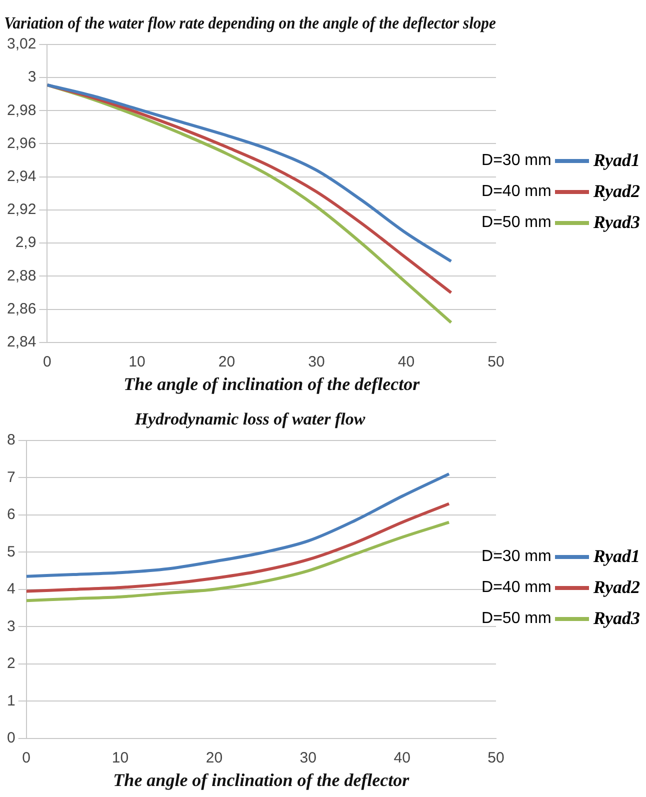 The image size is (646, 797). Describe the element at coordinates (11, 663) in the screenshot. I see `y-tick-label: 2` at that location.